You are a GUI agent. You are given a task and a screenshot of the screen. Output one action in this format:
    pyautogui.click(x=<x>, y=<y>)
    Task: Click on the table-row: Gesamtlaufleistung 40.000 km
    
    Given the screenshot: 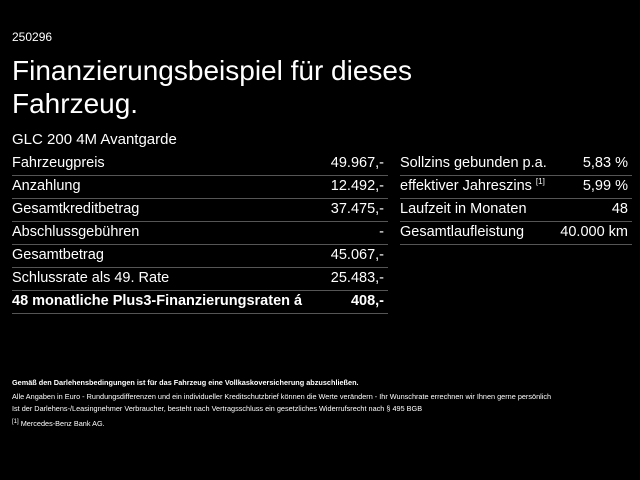 What is the action you would take?
    pyautogui.click(x=516, y=233)
    